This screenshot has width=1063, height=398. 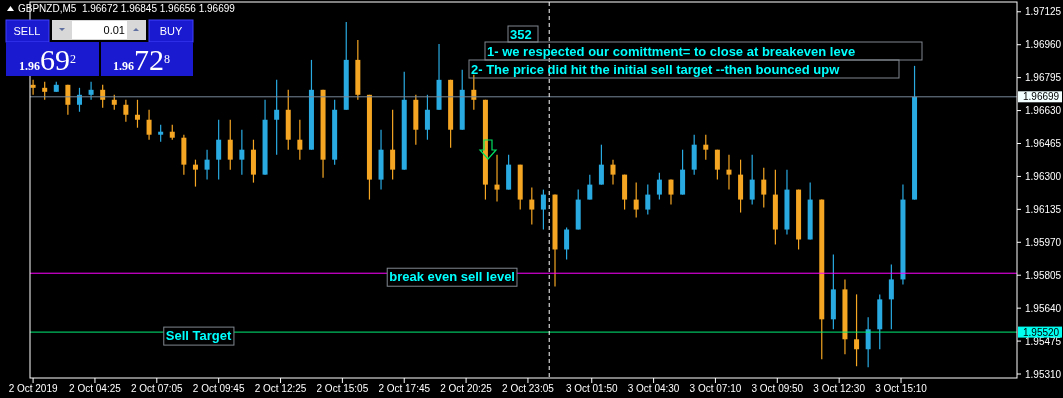 I want to click on y-tick-label: 1.96960, so click(x=1043, y=45).